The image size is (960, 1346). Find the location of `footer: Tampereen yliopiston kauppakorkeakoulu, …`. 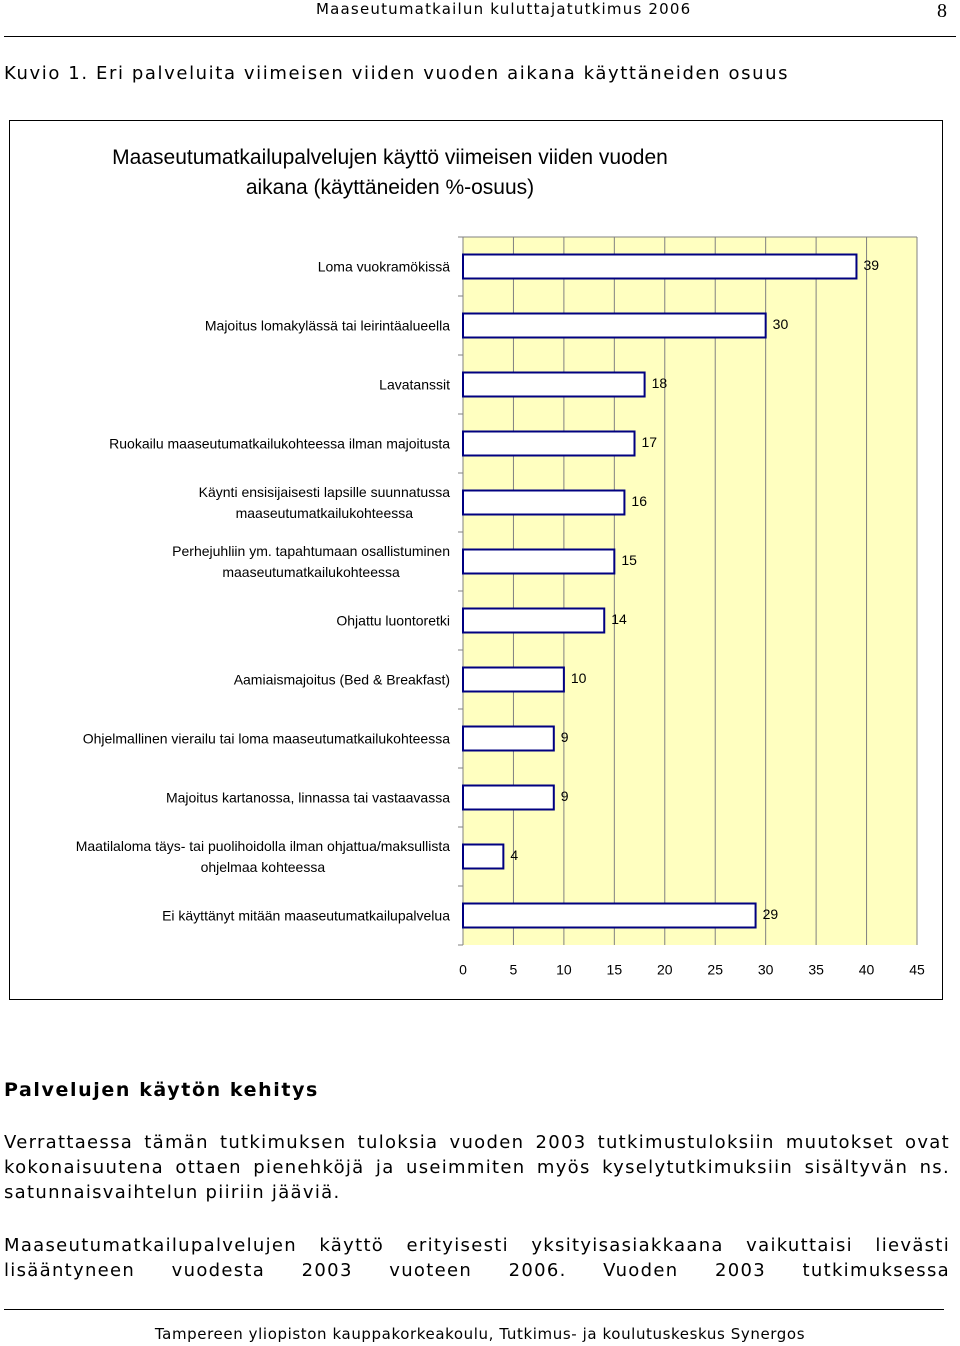

footer: Tampereen yliopiston kauppakorkeakoulu, … is located at coordinates (480, 1334).